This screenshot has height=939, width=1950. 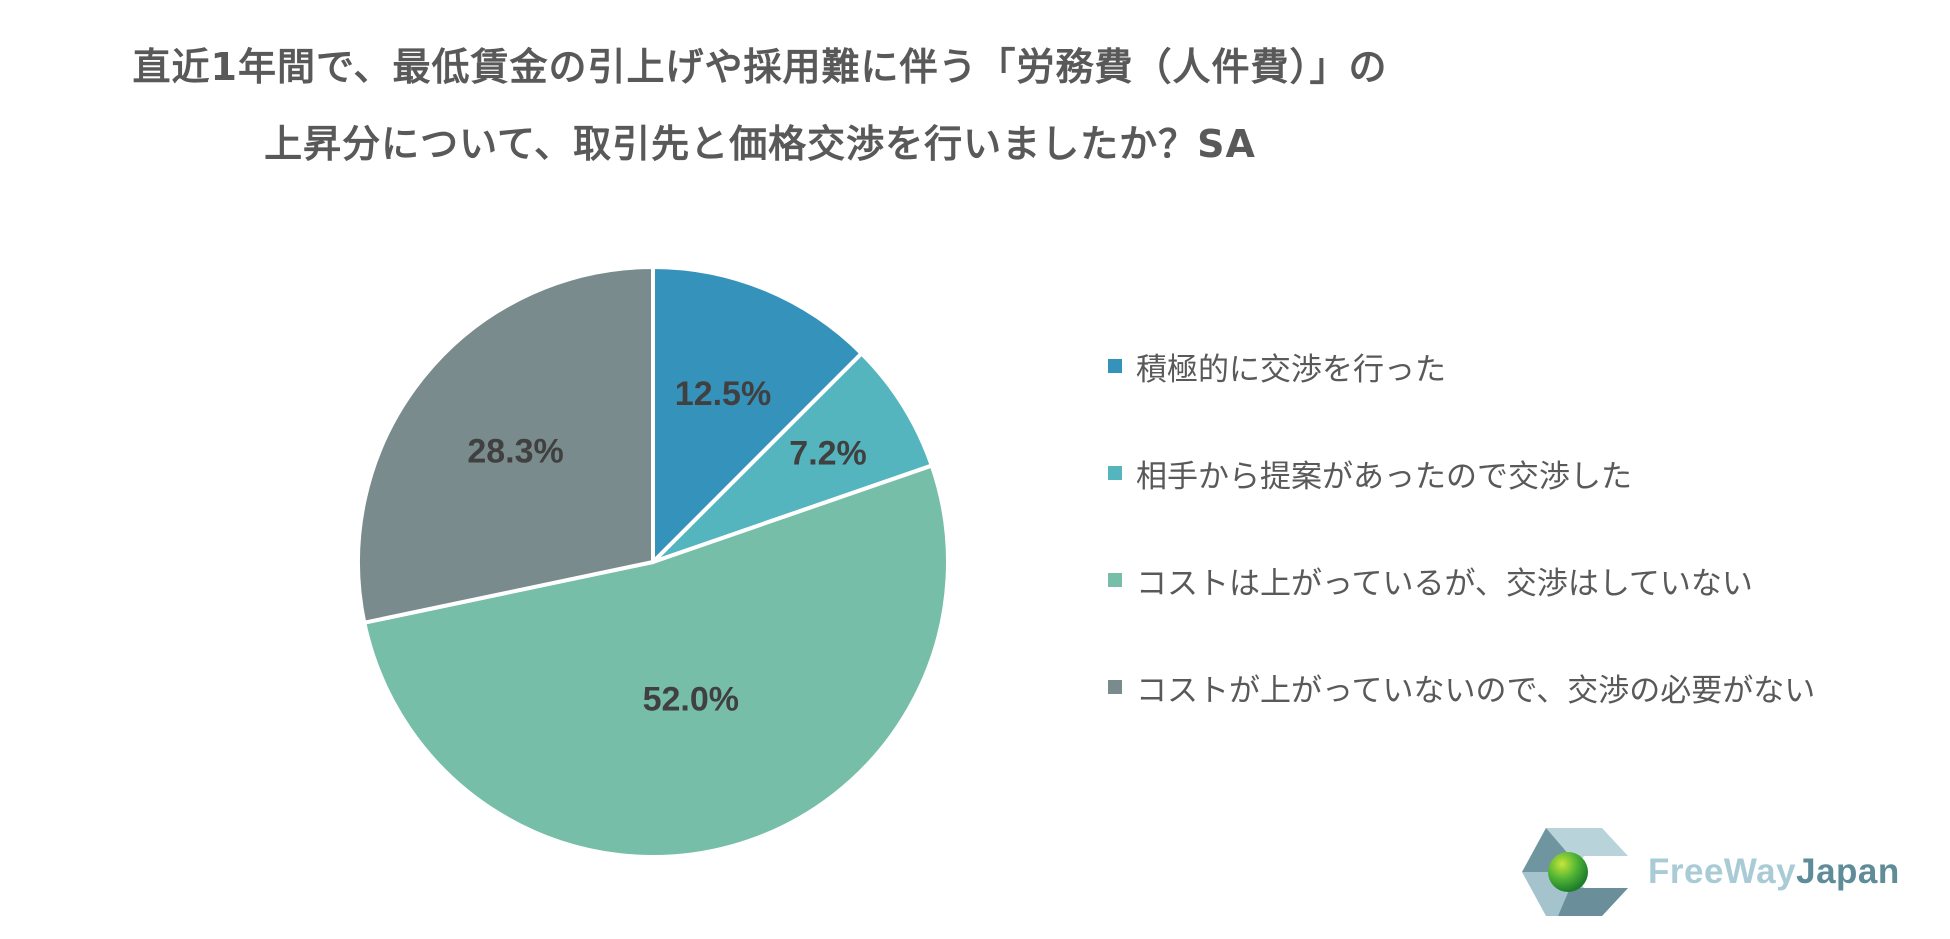 What do you see at coordinates (1575, 872) in the screenshot?
I see `hexagon-logo-icon` at bounding box center [1575, 872].